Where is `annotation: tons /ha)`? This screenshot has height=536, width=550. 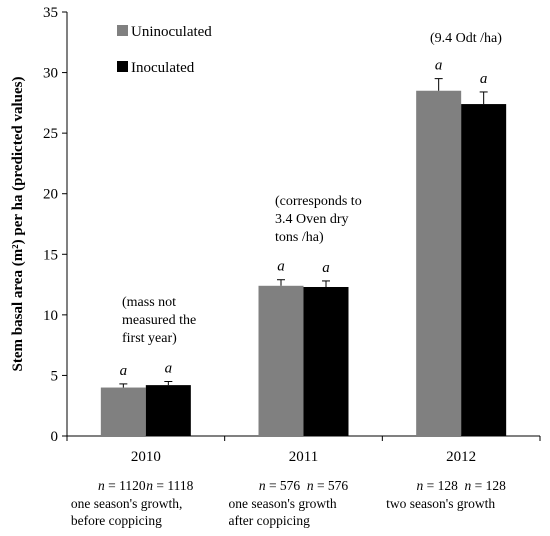 annotation: tons /ha) is located at coordinates (299, 237).